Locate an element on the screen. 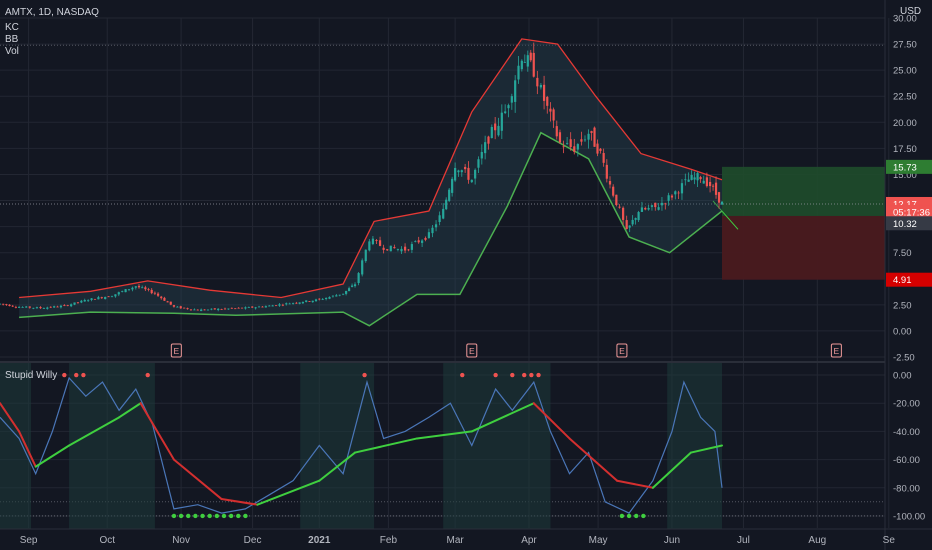 The height and width of the screenshot is (550, 932). currency-label: USD is located at coordinates (910, 11).